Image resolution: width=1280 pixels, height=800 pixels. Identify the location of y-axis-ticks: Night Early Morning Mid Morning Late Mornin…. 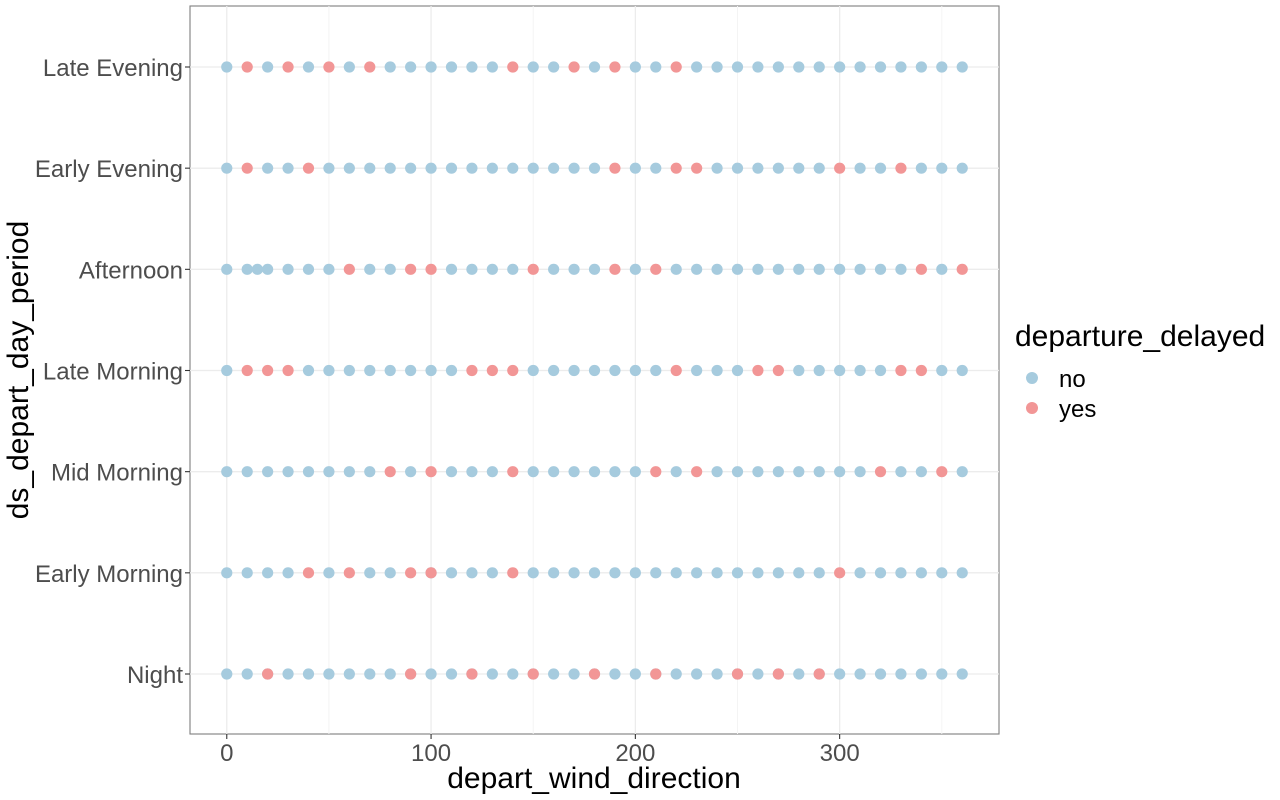
(112, 372).